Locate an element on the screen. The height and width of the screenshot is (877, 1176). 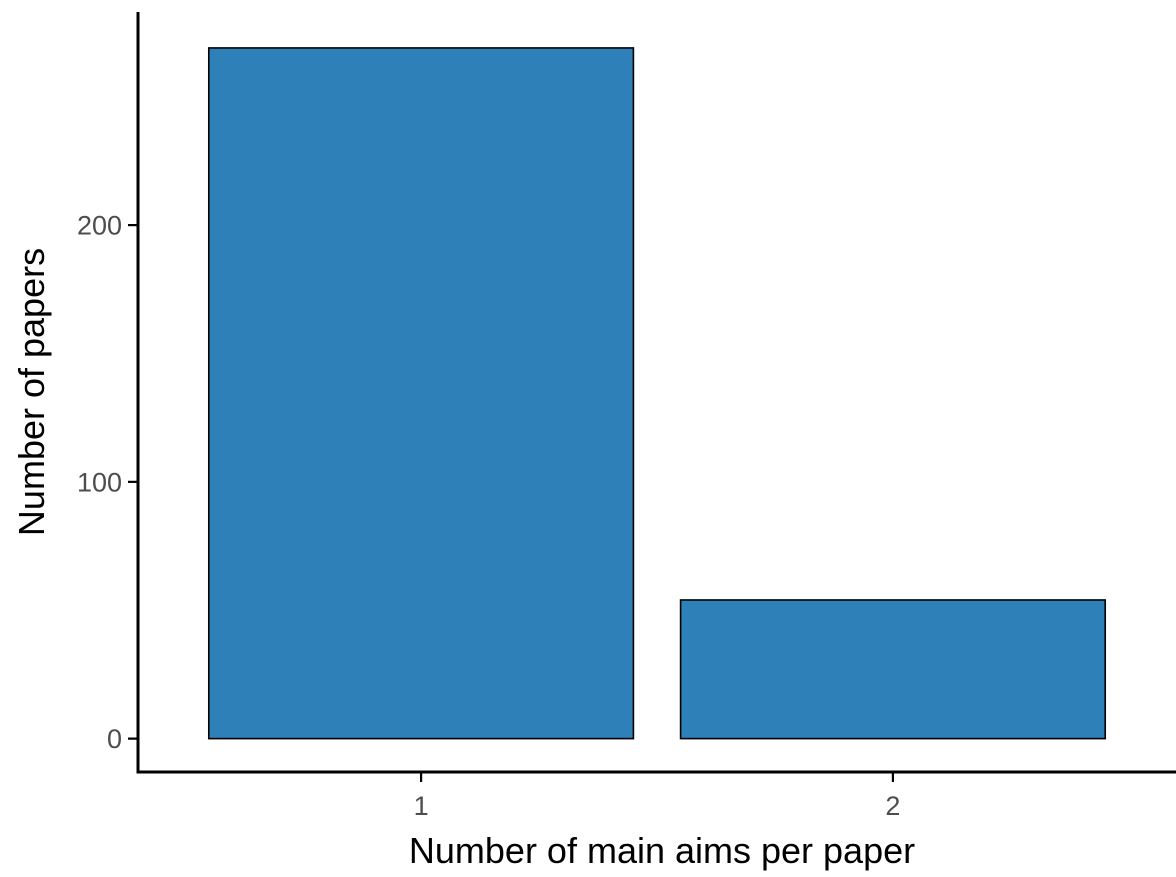
y-tick-label: 0 is located at coordinates (114, 739).